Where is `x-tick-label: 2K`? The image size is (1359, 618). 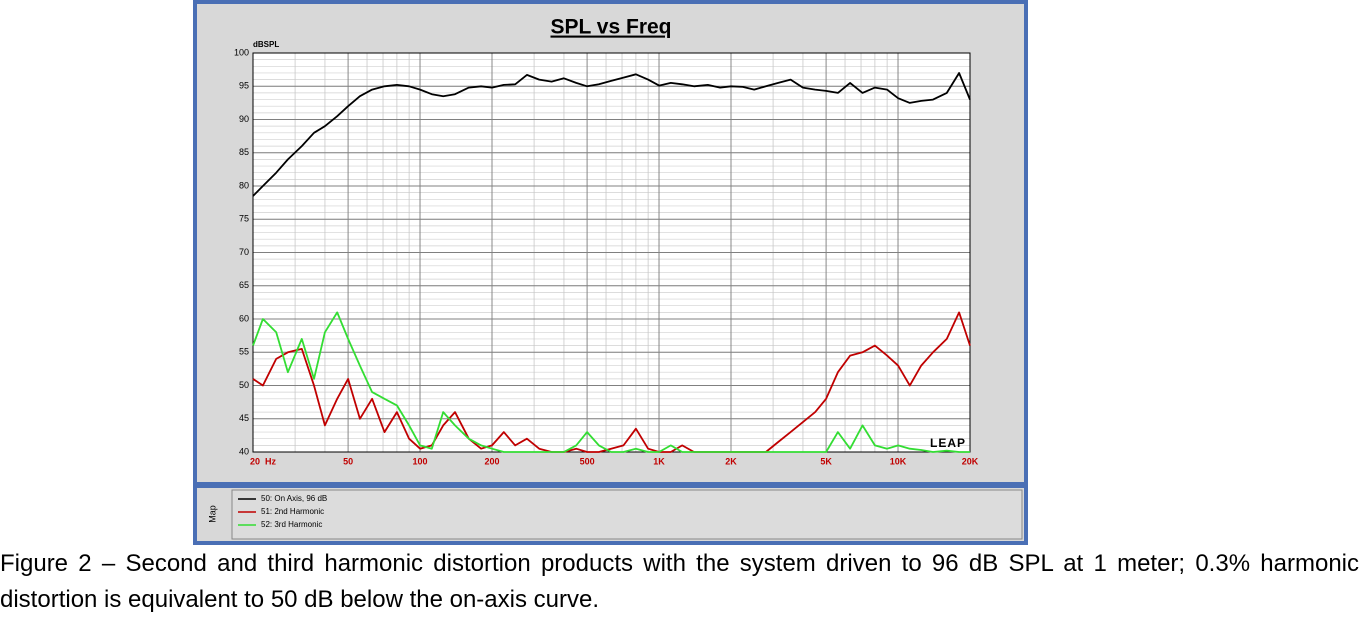
x-tick-label: 2K is located at coordinates (731, 461).